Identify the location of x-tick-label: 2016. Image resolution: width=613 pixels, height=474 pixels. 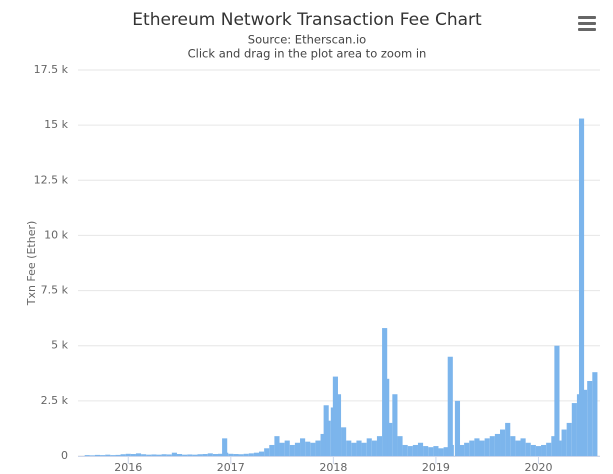
(128, 467).